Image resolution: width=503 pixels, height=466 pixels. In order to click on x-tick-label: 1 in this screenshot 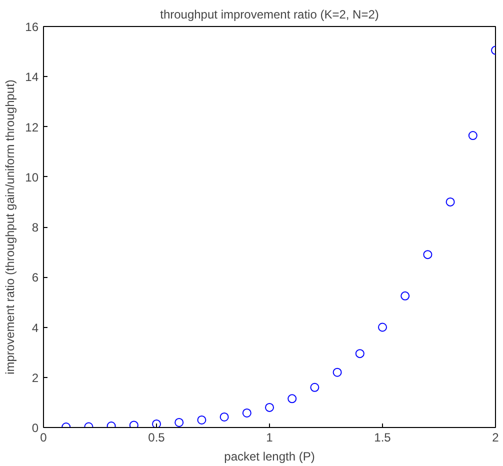, I will do `click(270, 437)`.